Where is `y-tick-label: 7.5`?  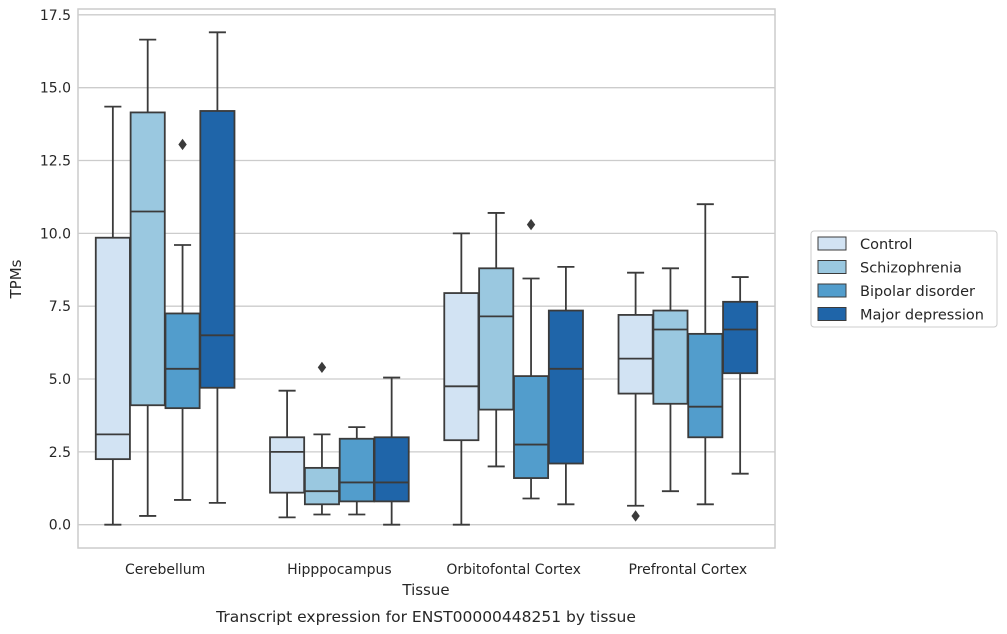
y-tick-label: 7.5 is located at coordinates (60, 307).